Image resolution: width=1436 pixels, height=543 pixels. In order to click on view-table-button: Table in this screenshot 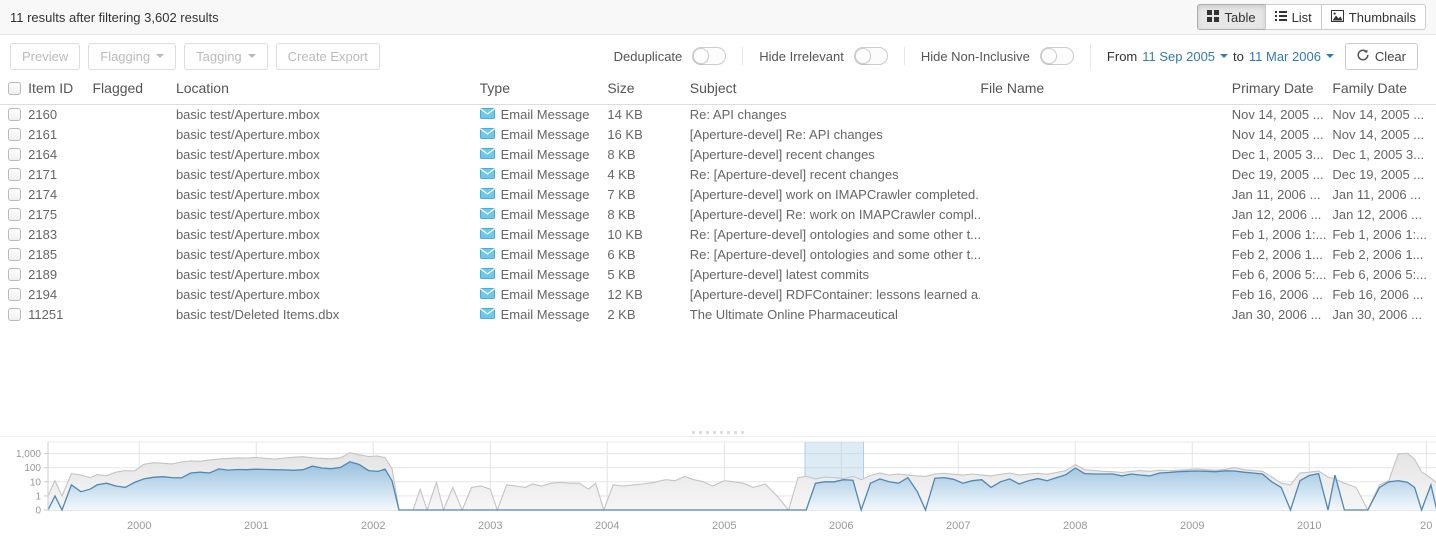, I will do `click(1231, 17)`.